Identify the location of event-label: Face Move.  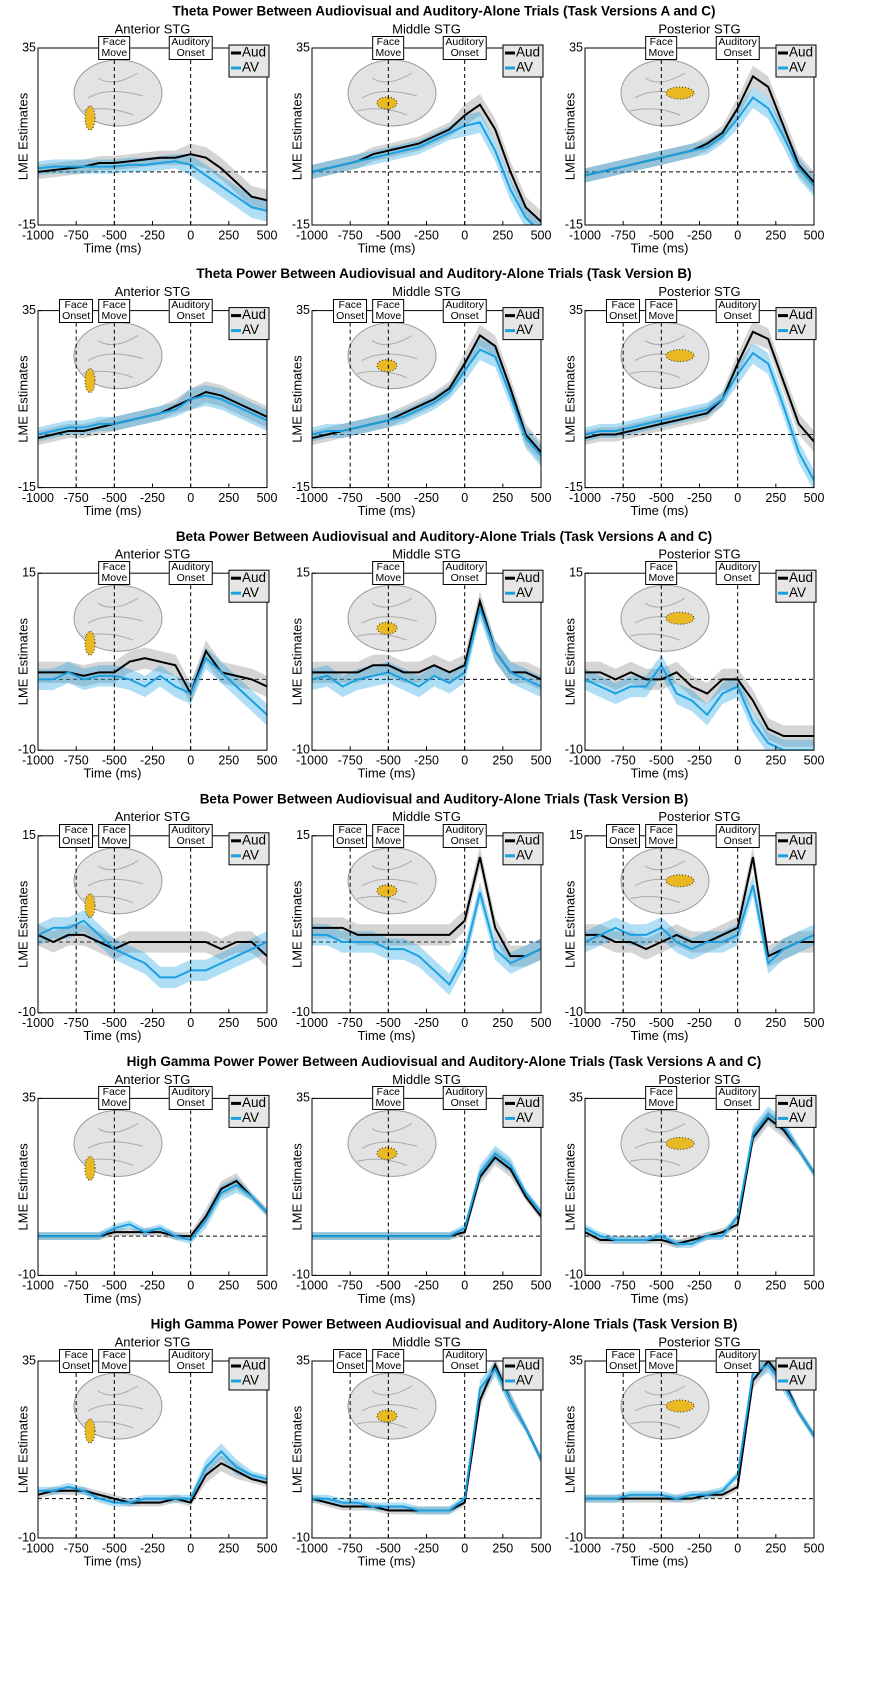
(114, 835).